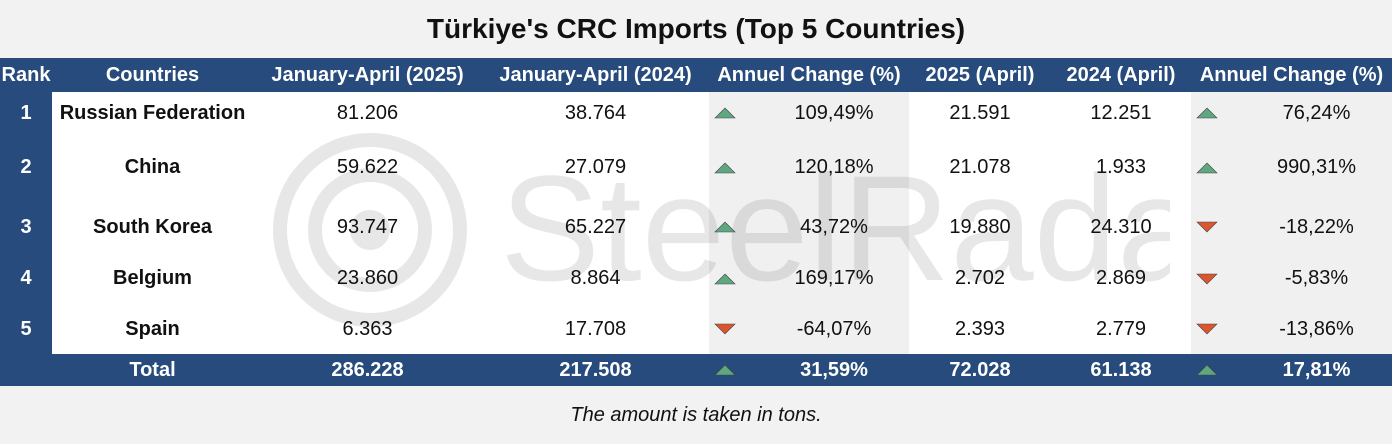 The width and height of the screenshot is (1392, 444). What do you see at coordinates (980, 278) in the screenshot?
I see `april-2025-cell: 2.702` at bounding box center [980, 278].